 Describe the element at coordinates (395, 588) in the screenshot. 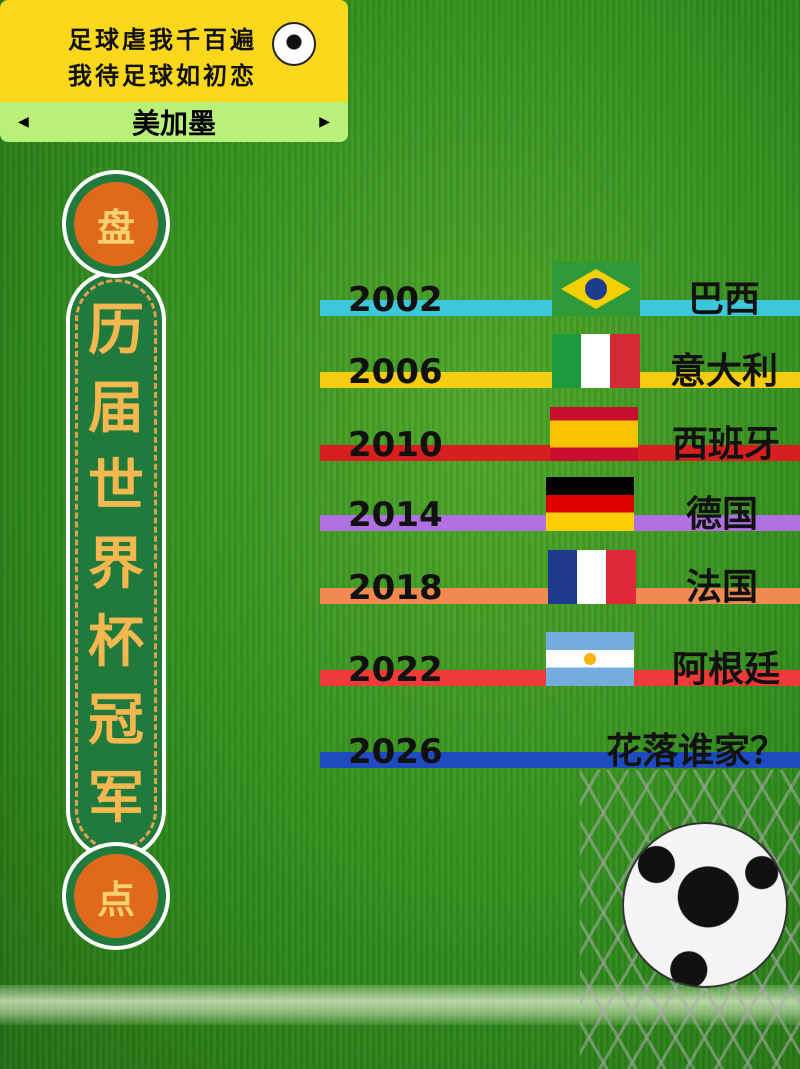

I see `year-label: 2018` at that location.